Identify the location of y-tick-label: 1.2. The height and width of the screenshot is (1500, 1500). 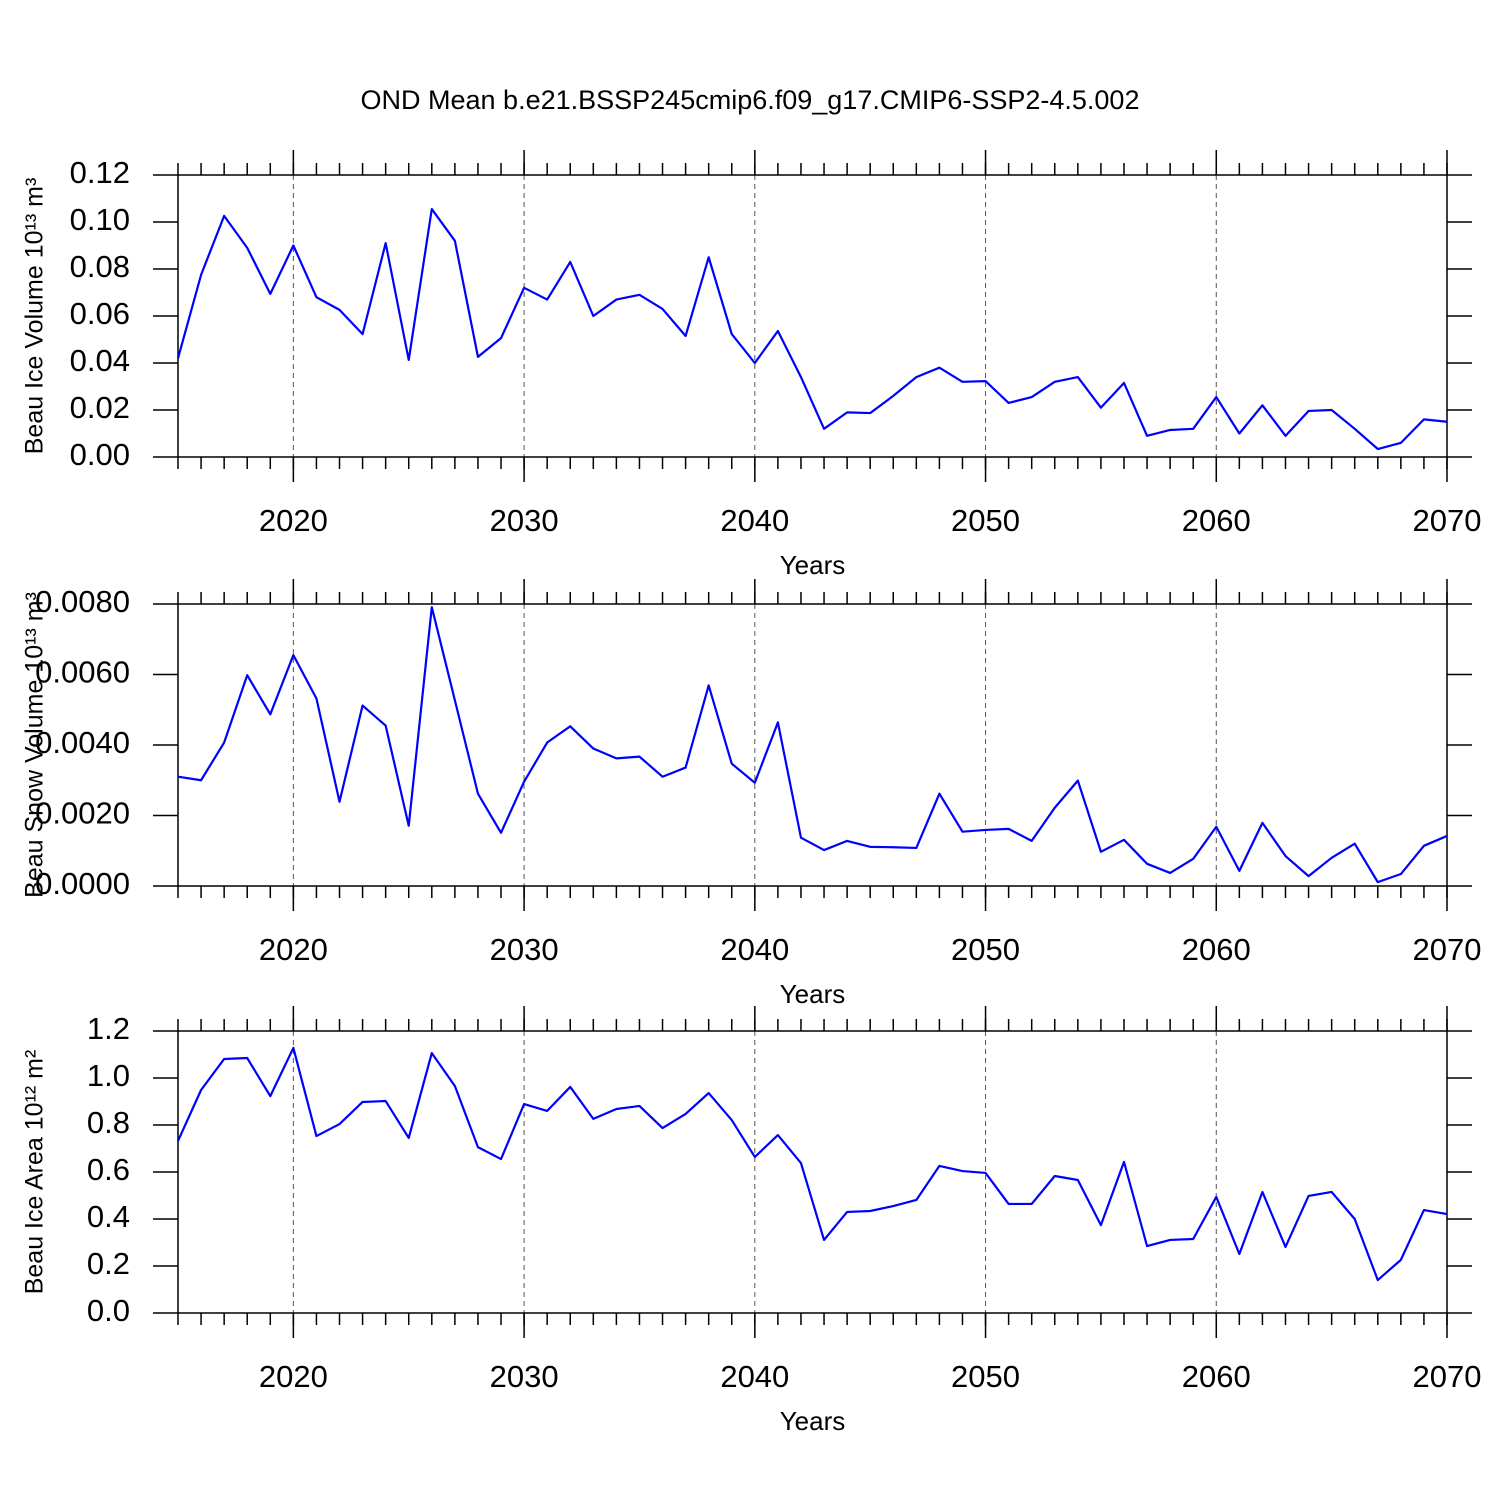
(108, 1028).